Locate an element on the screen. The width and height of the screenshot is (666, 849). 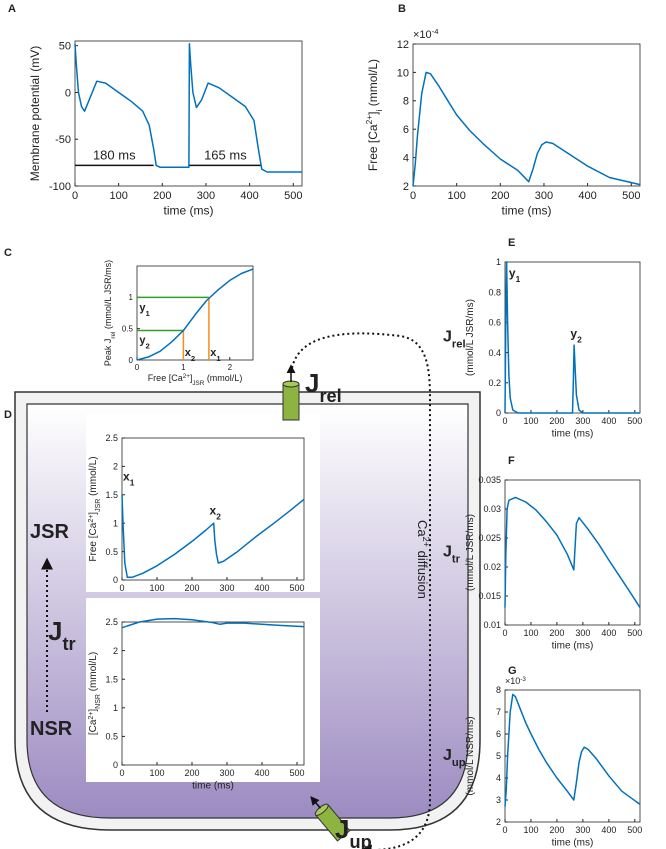
y-axis-label: (mmol/L JSR/ms) is located at coordinates (470, 552).